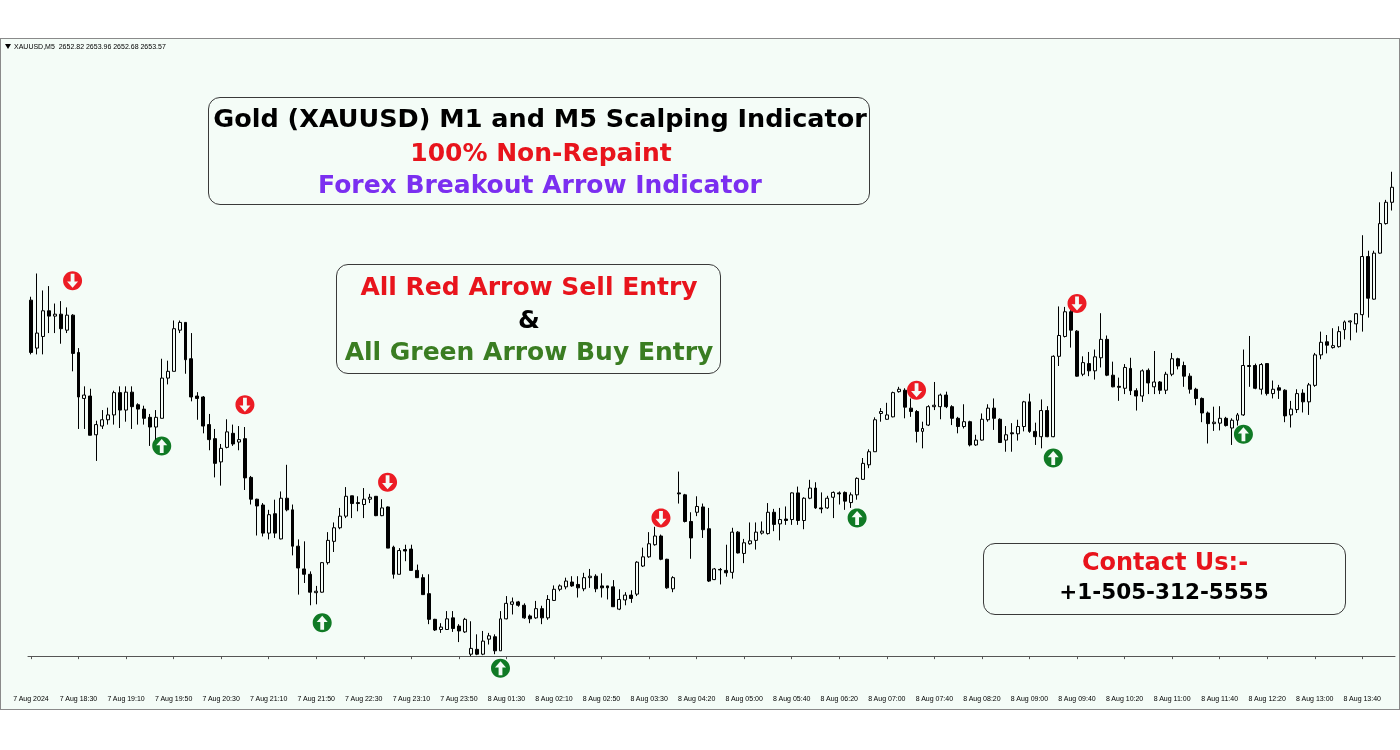 The image size is (1400, 750). What do you see at coordinates (529, 351) in the screenshot?
I see `annotation: All Green Arrow Buy Entry` at bounding box center [529, 351].